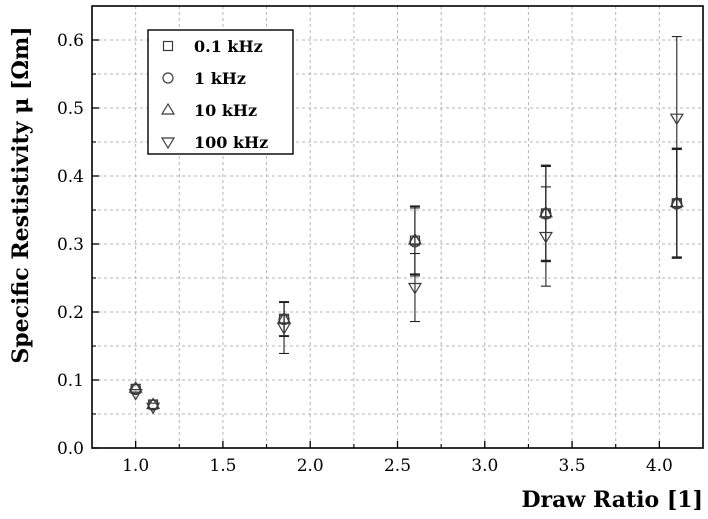  Describe the element at coordinates (397, 466) in the screenshot. I see `x-tick-label: 2.5` at that location.